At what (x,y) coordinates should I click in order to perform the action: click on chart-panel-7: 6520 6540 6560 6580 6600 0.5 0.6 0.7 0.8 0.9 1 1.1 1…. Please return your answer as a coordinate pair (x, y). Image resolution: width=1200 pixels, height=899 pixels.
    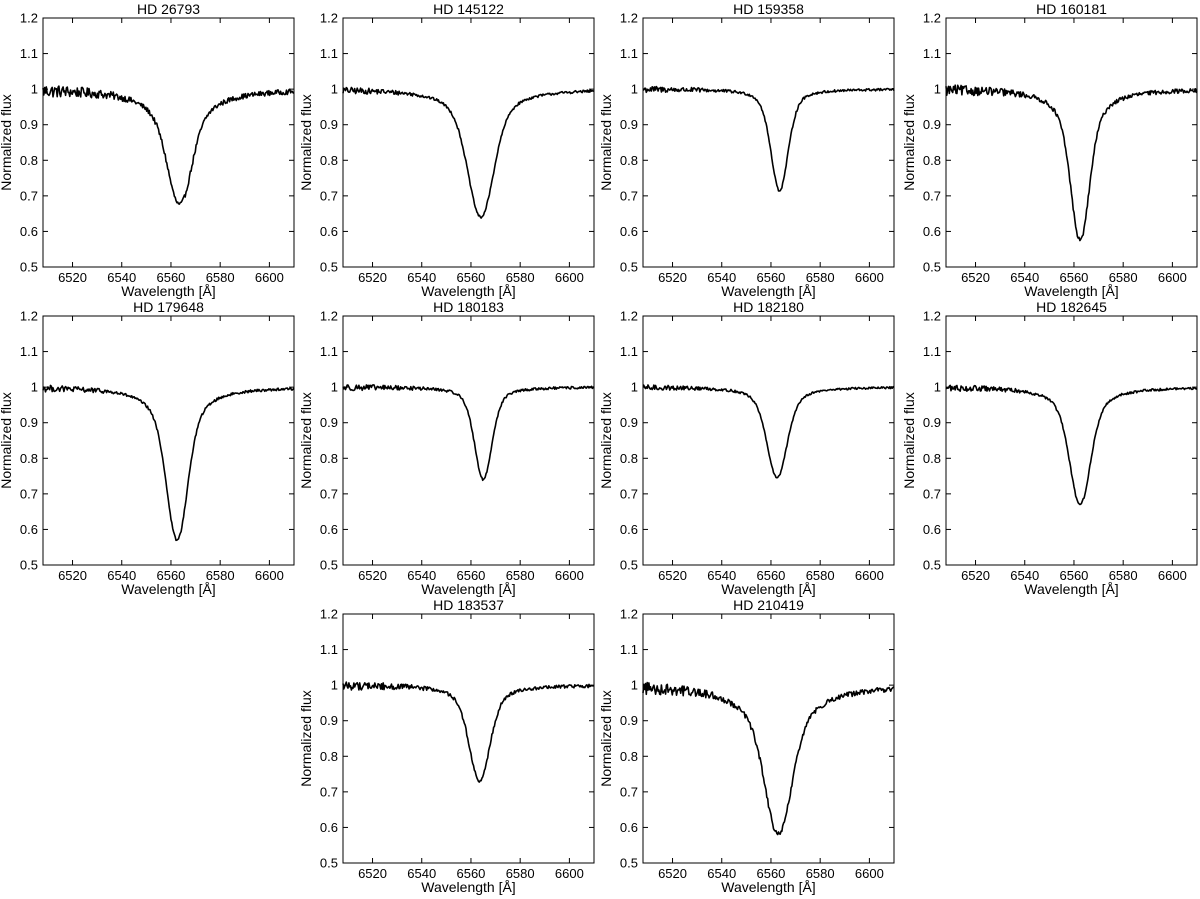
    Looking at the image, I should click on (746, 448).